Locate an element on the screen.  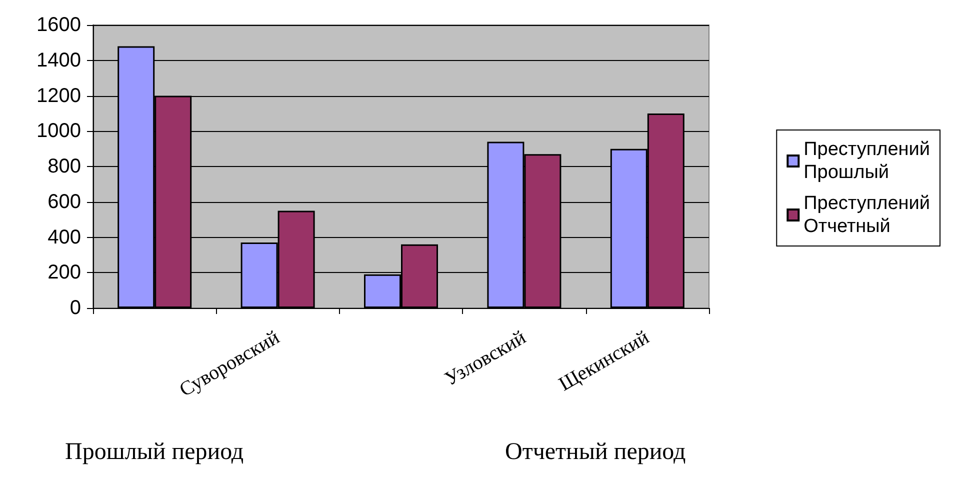
y-tick-label: 800 is located at coordinates (64, 167).